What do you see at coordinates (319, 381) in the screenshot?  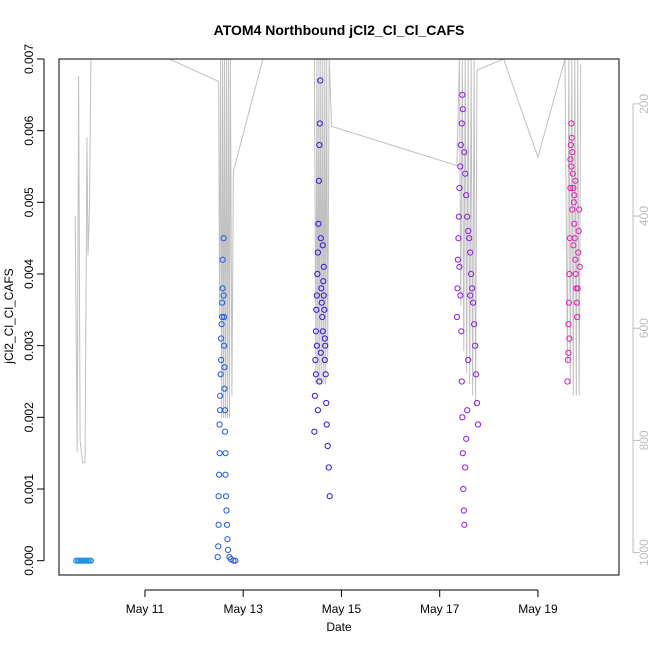 I see `data-point-s2-p30` at bounding box center [319, 381].